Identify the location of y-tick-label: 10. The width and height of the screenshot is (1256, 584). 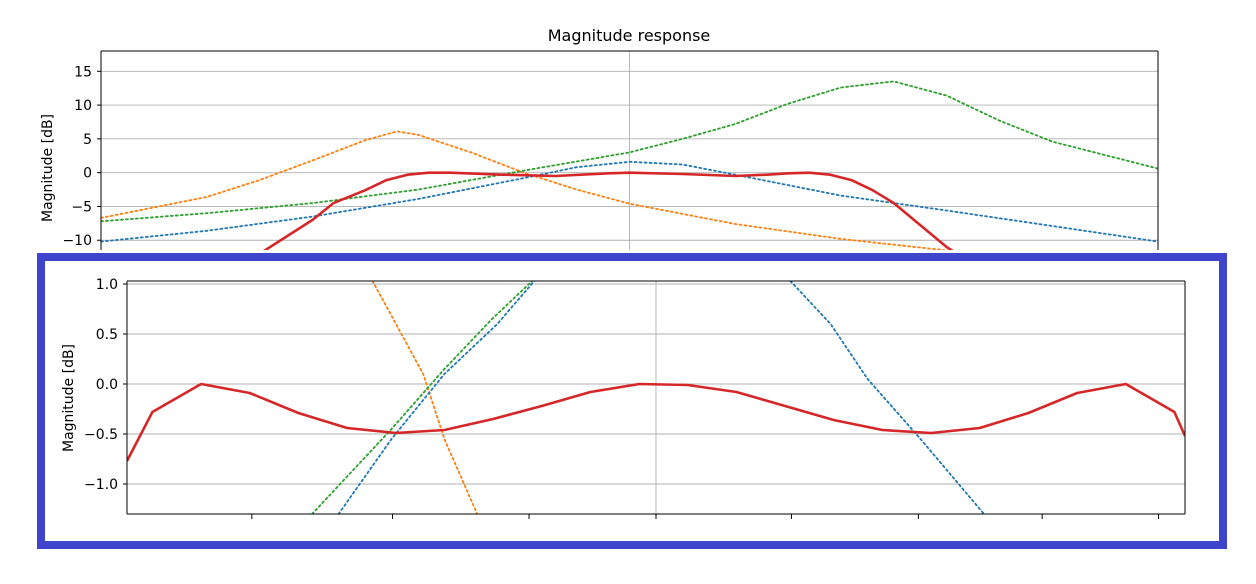
(83, 106).